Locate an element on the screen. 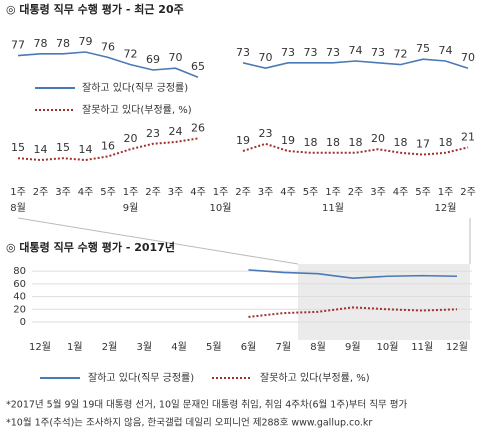 This screenshot has height=434, width=488. data-label: 16 is located at coordinates (108, 145).